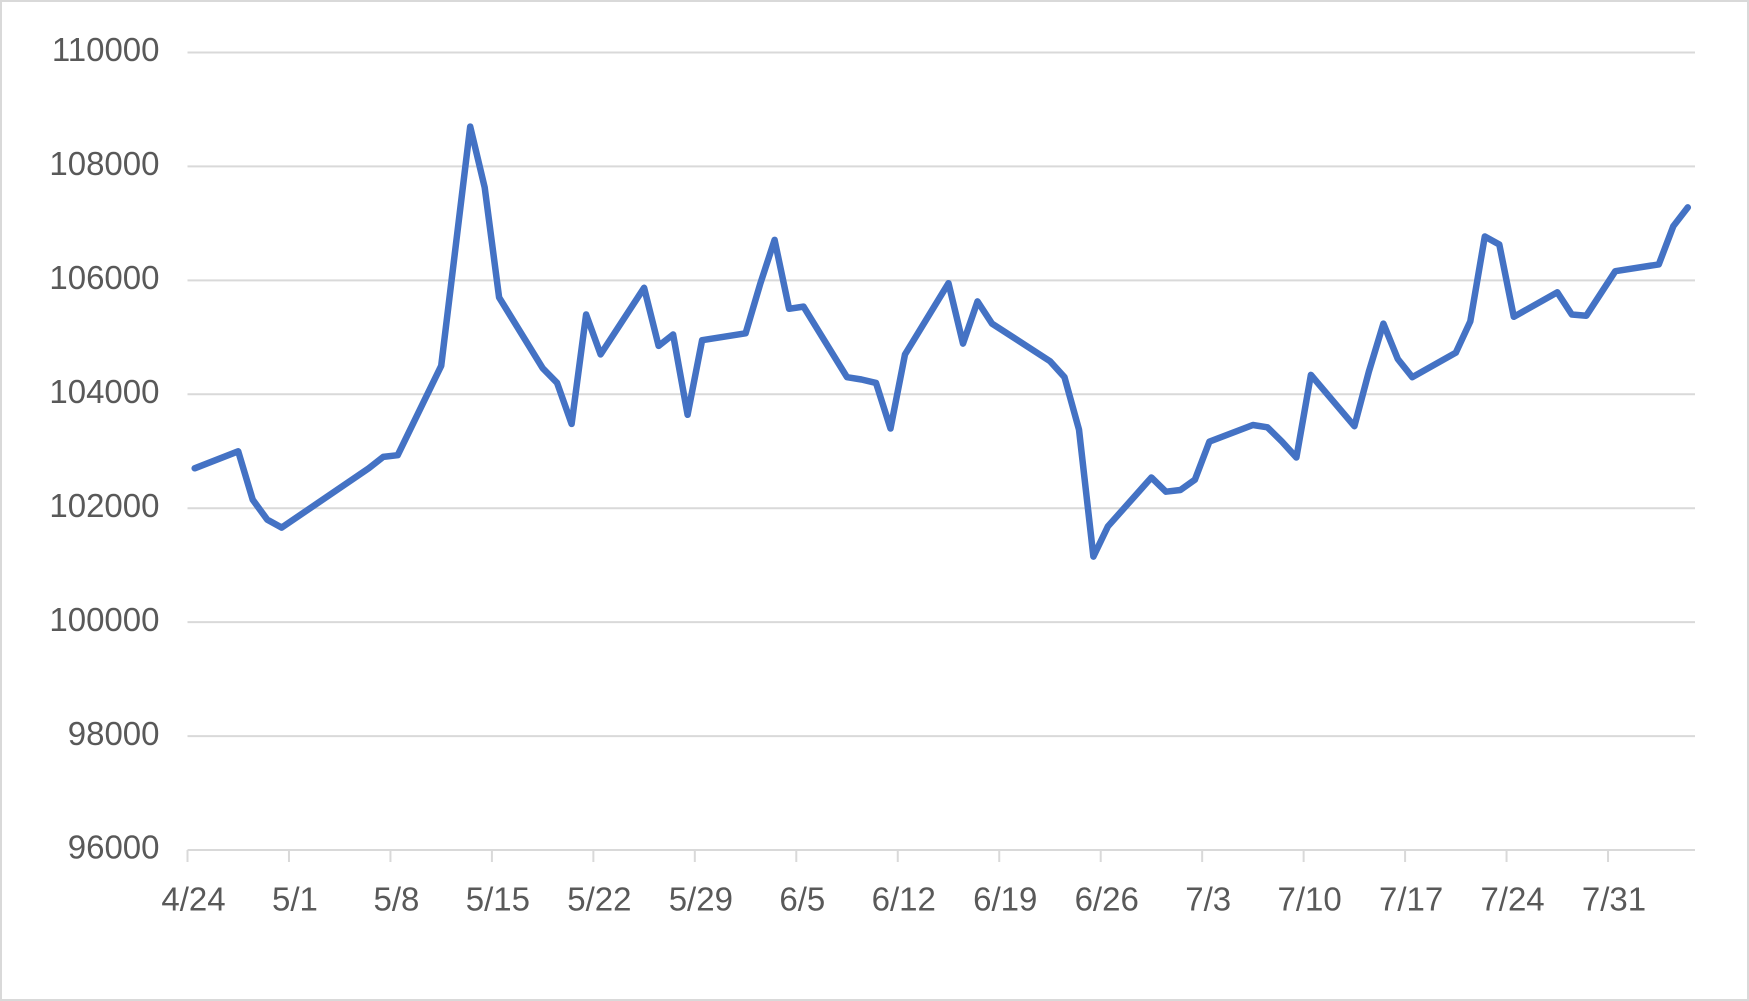  What do you see at coordinates (1107, 899) in the screenshot?
I see `x-tick-label: 6/26` at bounding box center [1107, 899].